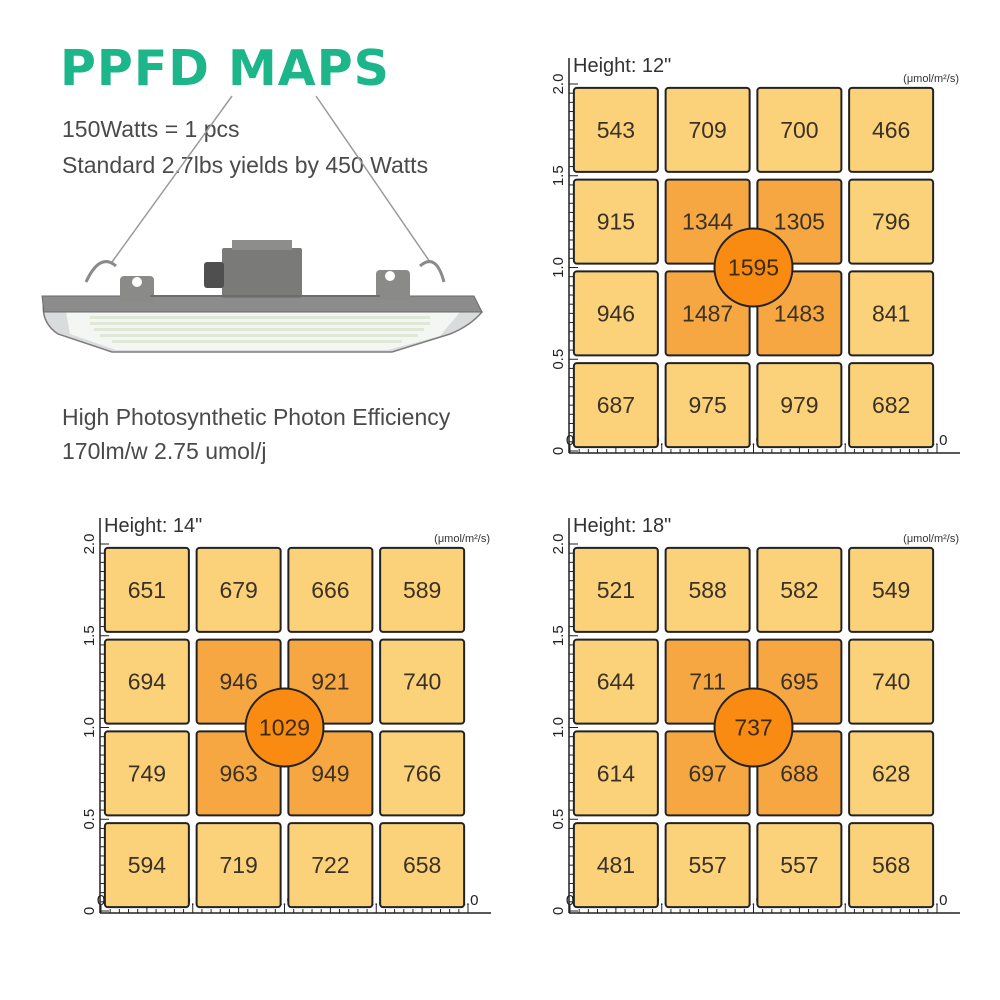  What do you see at coordinates (707, 313) in the screenshot?
I see `cell-value: 1487` at bounding box center [707, 313].